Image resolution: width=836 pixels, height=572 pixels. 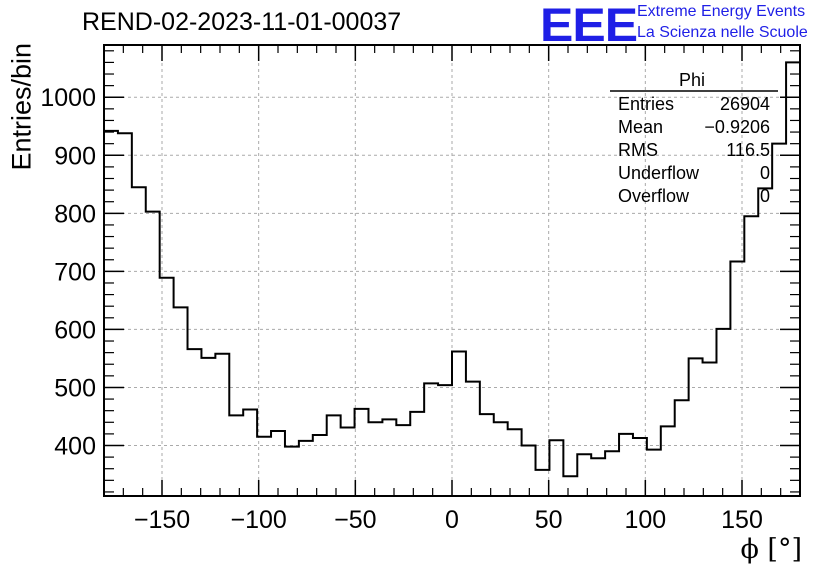 What do you see at coordinates (748, 150) in the screenshot?
I see `stats-value-rms: 116.5` at bounding box center [748, 150].